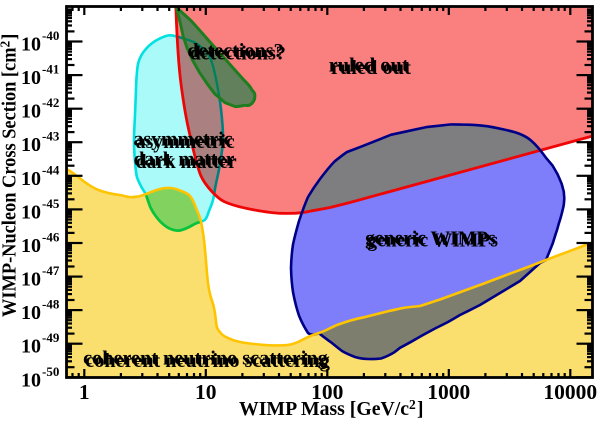 Image resolution: width=600 pixels, height=427 pixels. I want to click on svg-text: -48, so click(51, 304).